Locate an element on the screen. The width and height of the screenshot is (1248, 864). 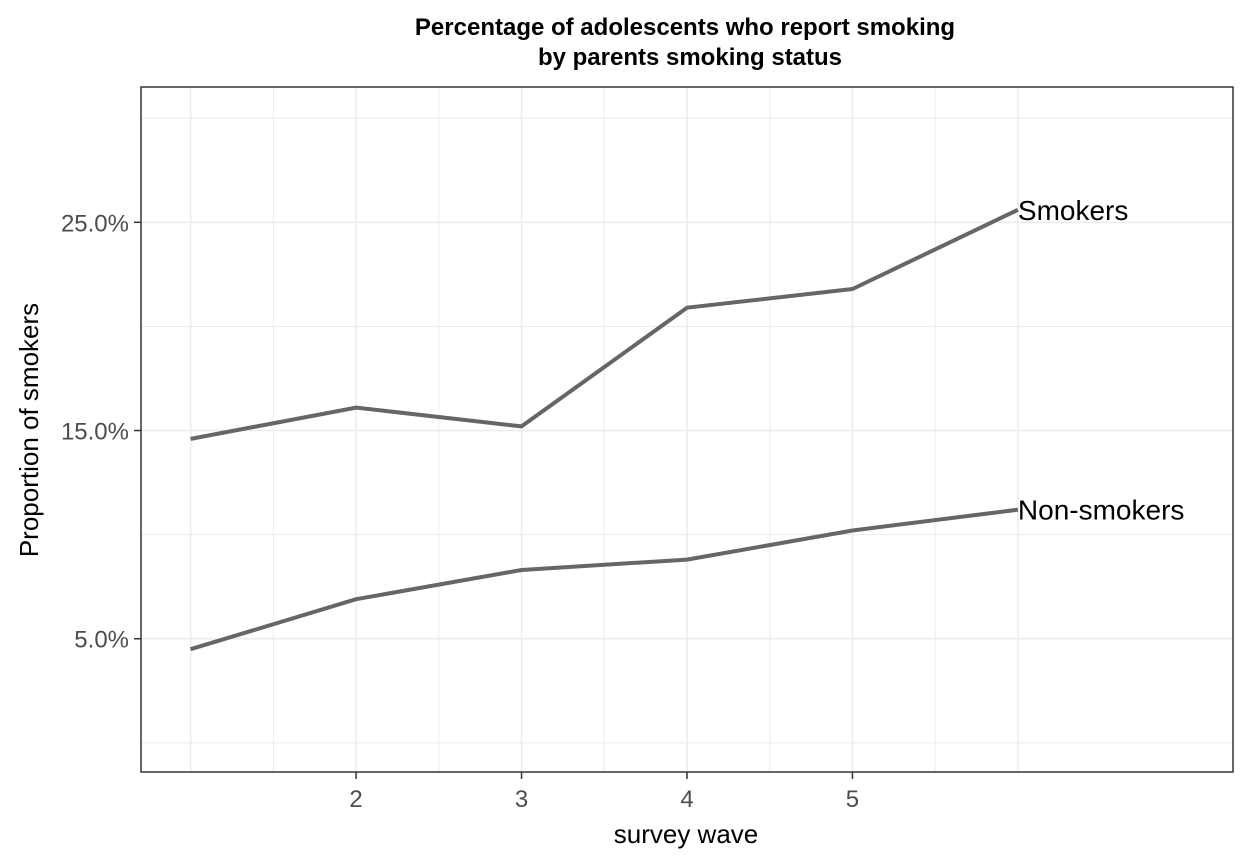
x-tick-label: 5 is located at coordinates (852, 799).